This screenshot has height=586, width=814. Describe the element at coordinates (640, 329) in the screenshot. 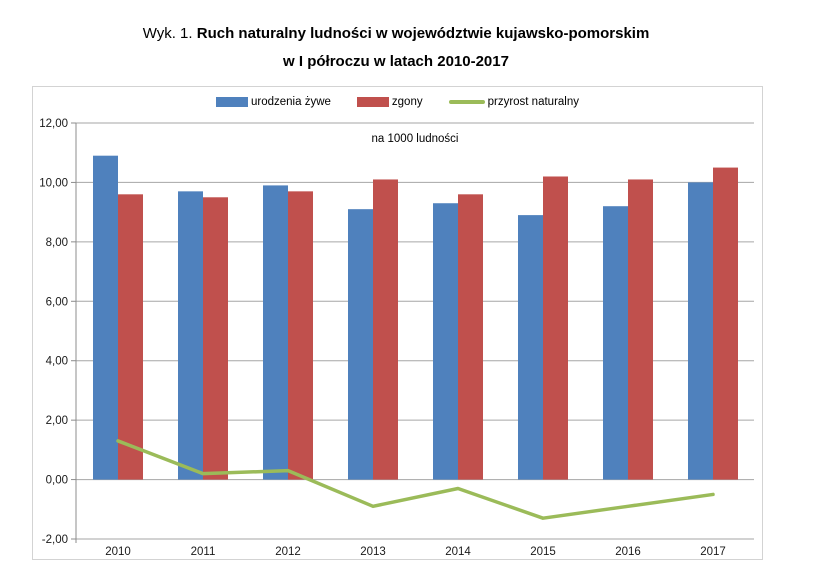

I see `bar-zgony-2016` at that location.